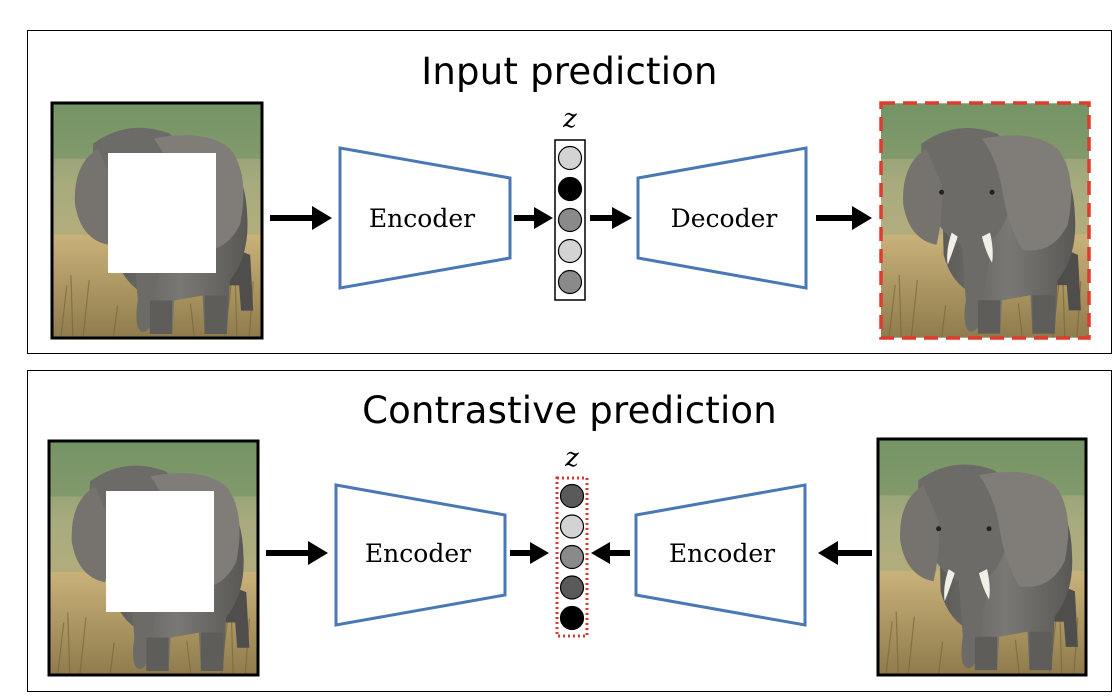 This screenshot has width=1120, height=700. What do you see at coordinates (569, 71) in the screenshot?
I see `panel-title-input-prediction: Input prediction` at bounding box center [569, 71].